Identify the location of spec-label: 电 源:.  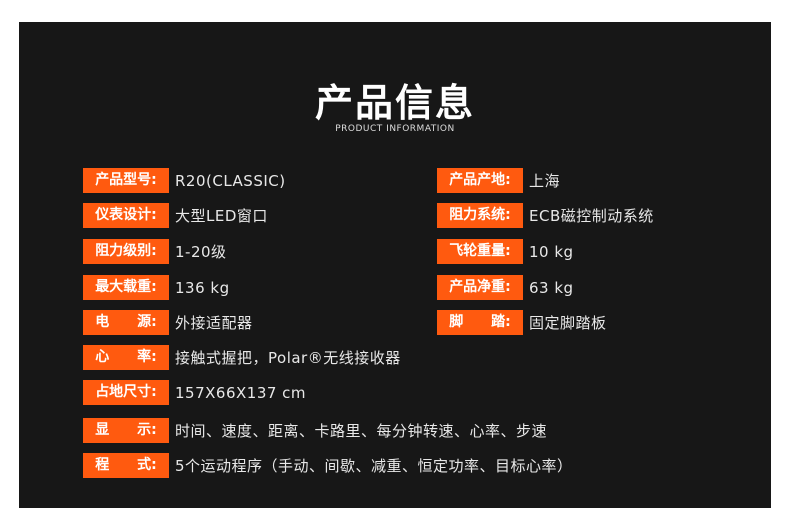
(126, 322).